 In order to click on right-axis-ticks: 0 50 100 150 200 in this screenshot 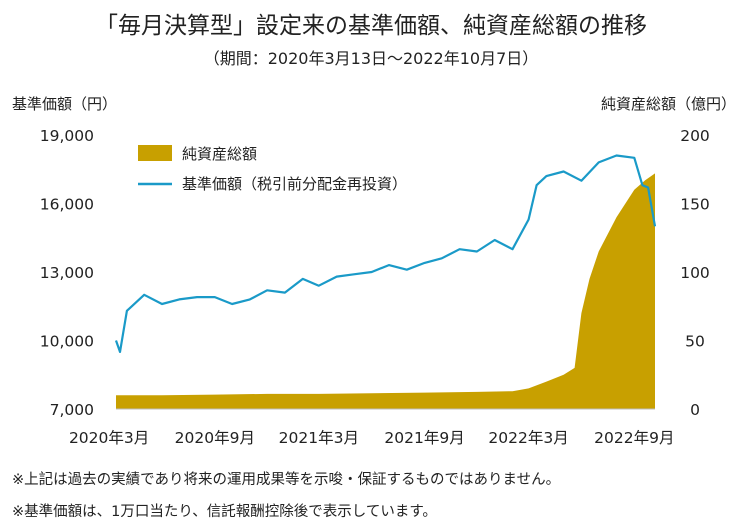, I will do `click(695, 273)`.